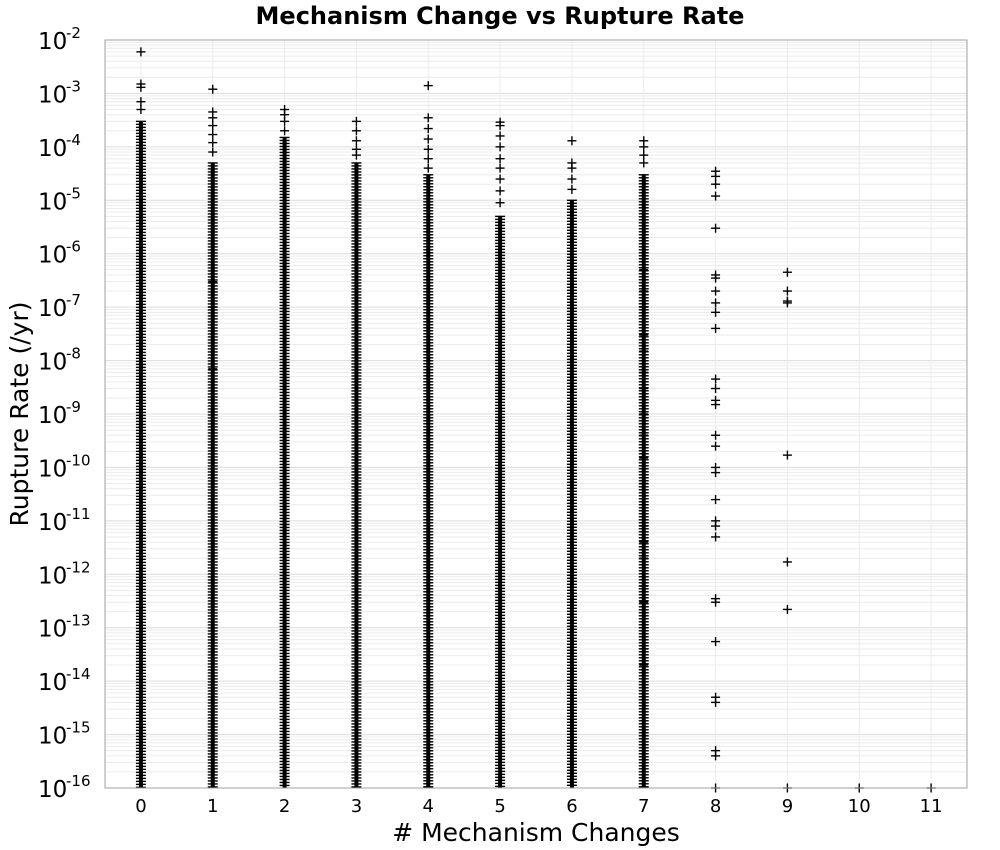  I want to click on x-tick-label: 7, so click(643, 806).